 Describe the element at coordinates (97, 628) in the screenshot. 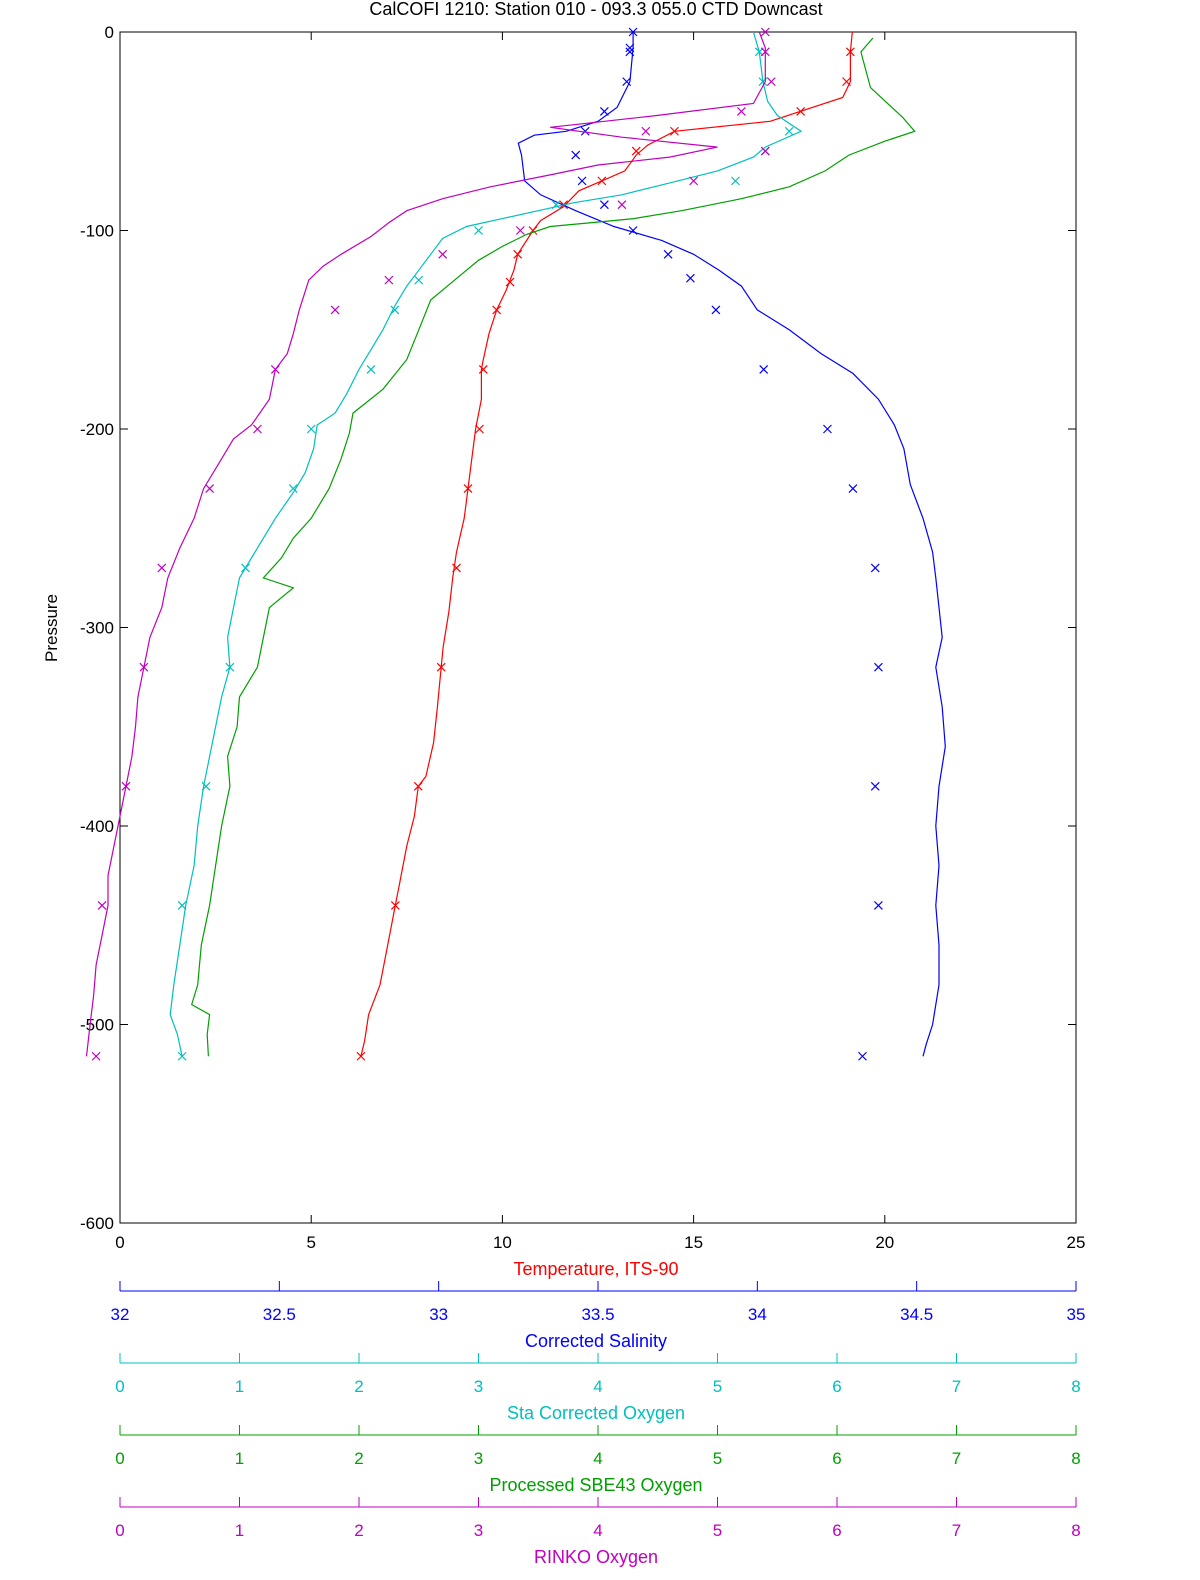

I see `y-tick-label: -300` at that location.